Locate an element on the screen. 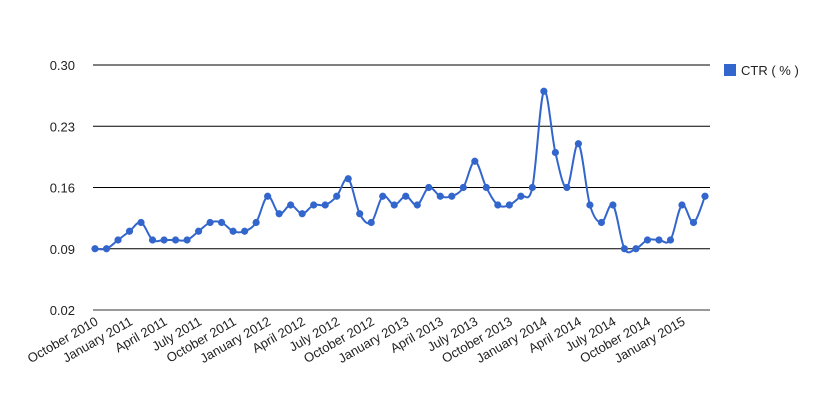 The height and width of the screenshot is (419, 832). legend: CTR ( % ) is located at coordinates (761, 70).